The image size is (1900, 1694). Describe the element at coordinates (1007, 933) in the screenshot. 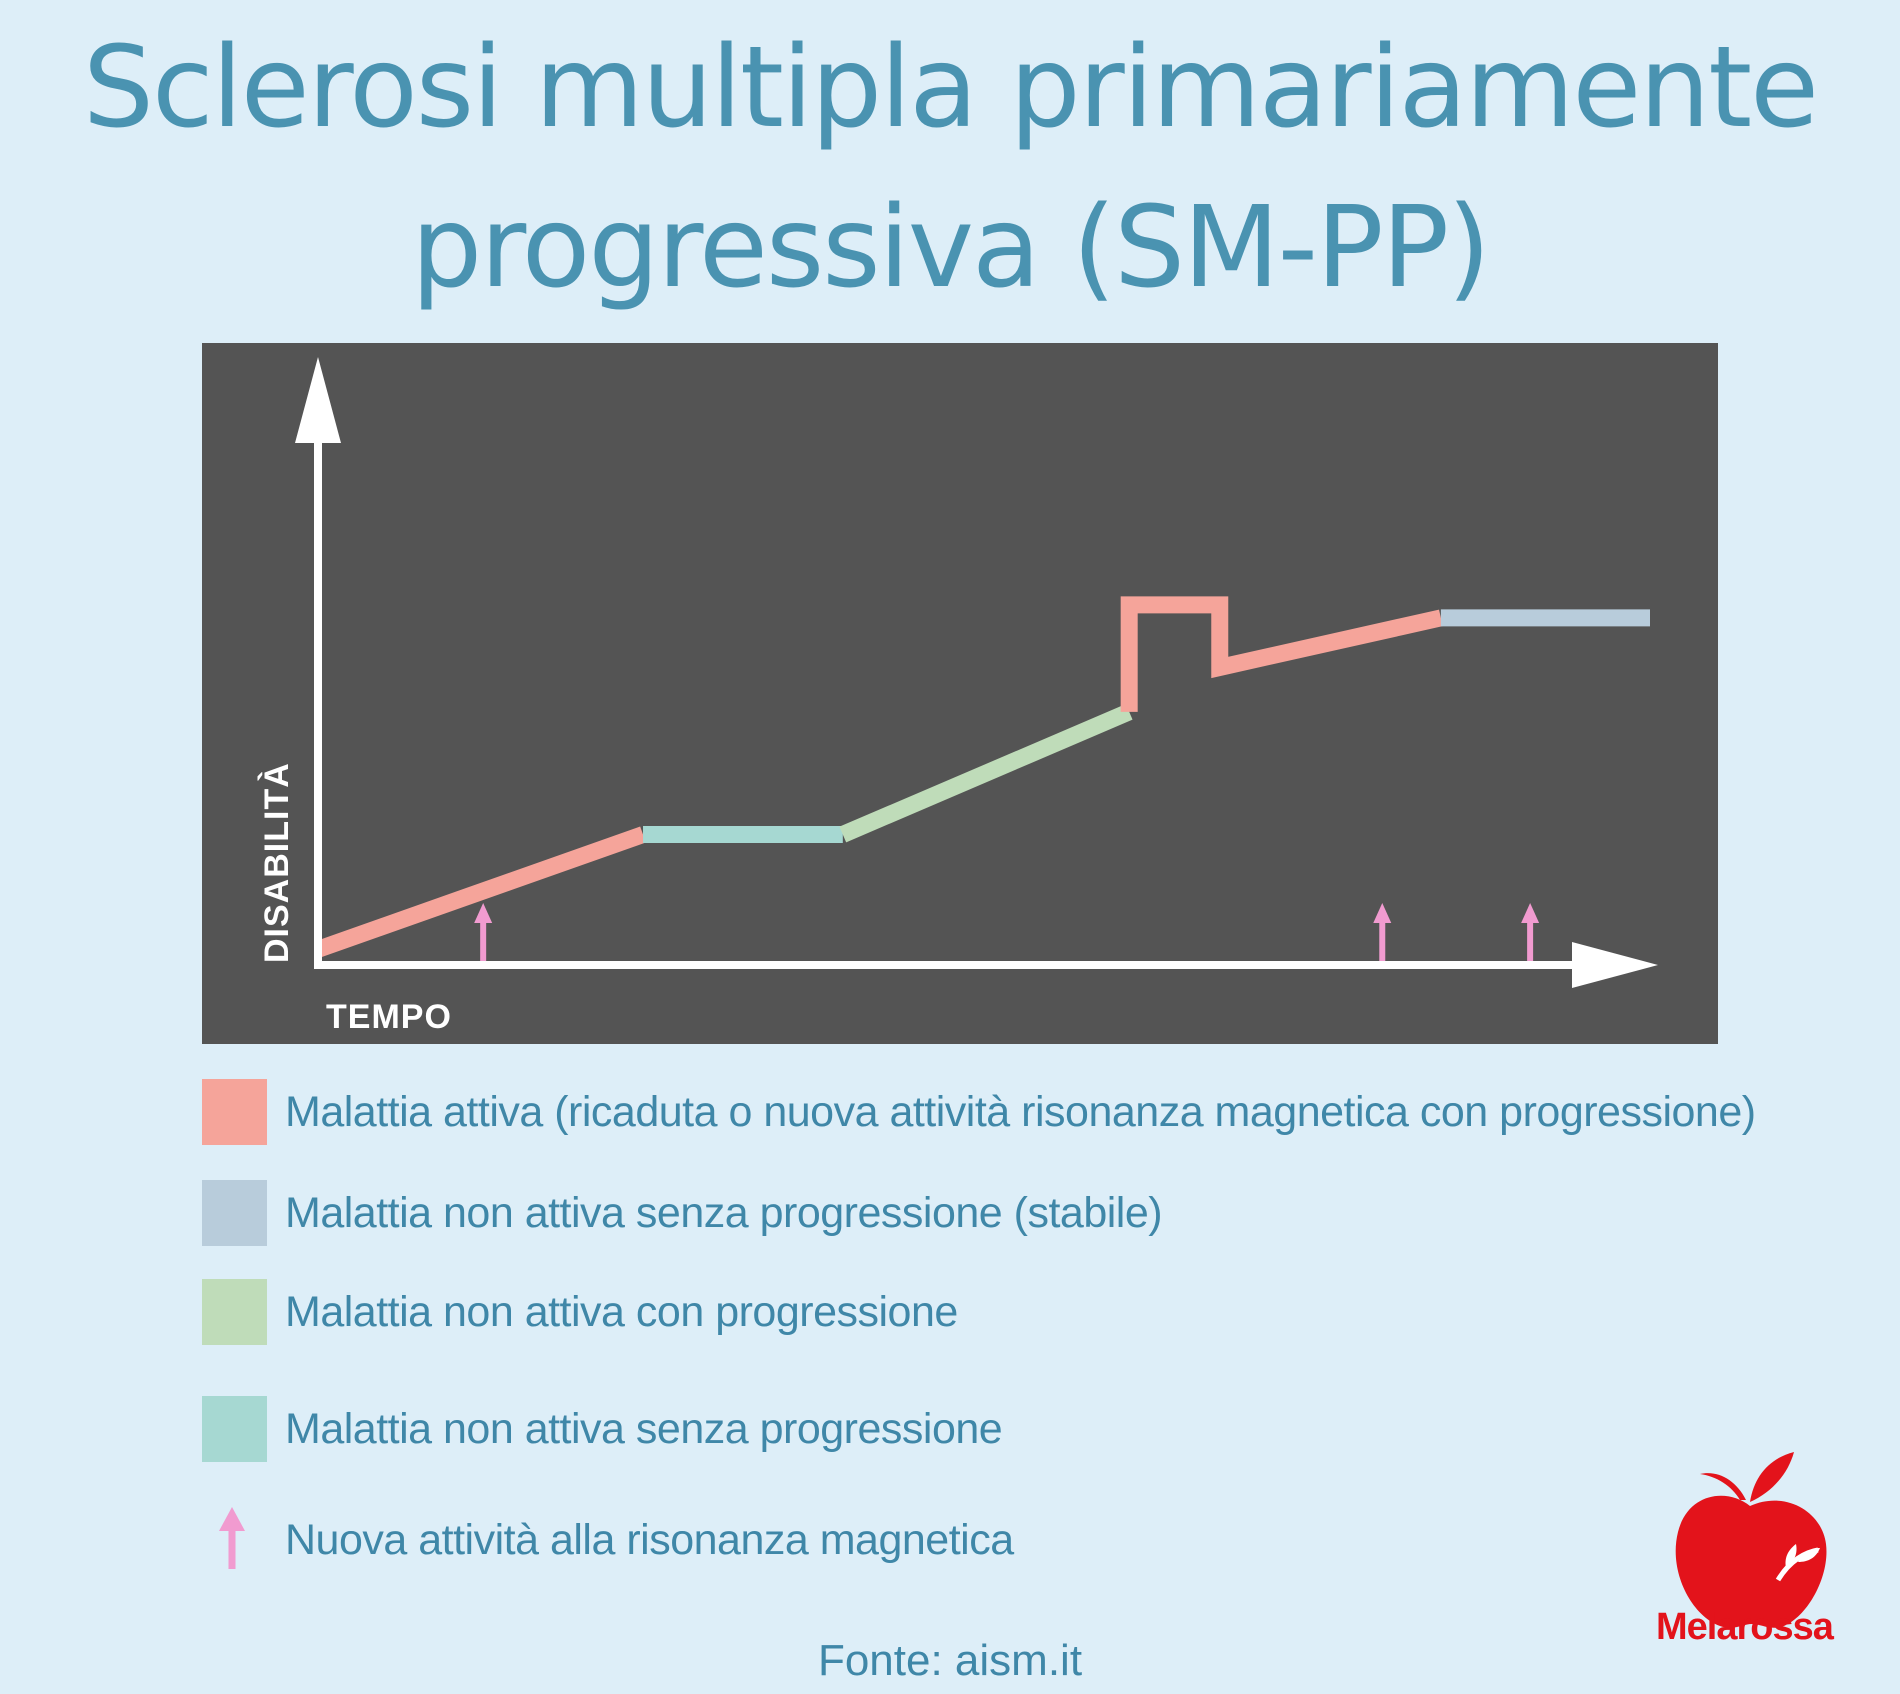

I see `marker-layer` at that location.